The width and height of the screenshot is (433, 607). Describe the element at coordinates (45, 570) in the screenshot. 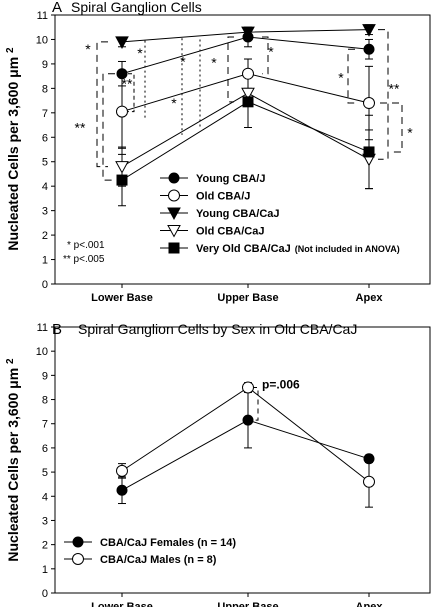

I see `panel-b-y-tick-label: 1` at that location.